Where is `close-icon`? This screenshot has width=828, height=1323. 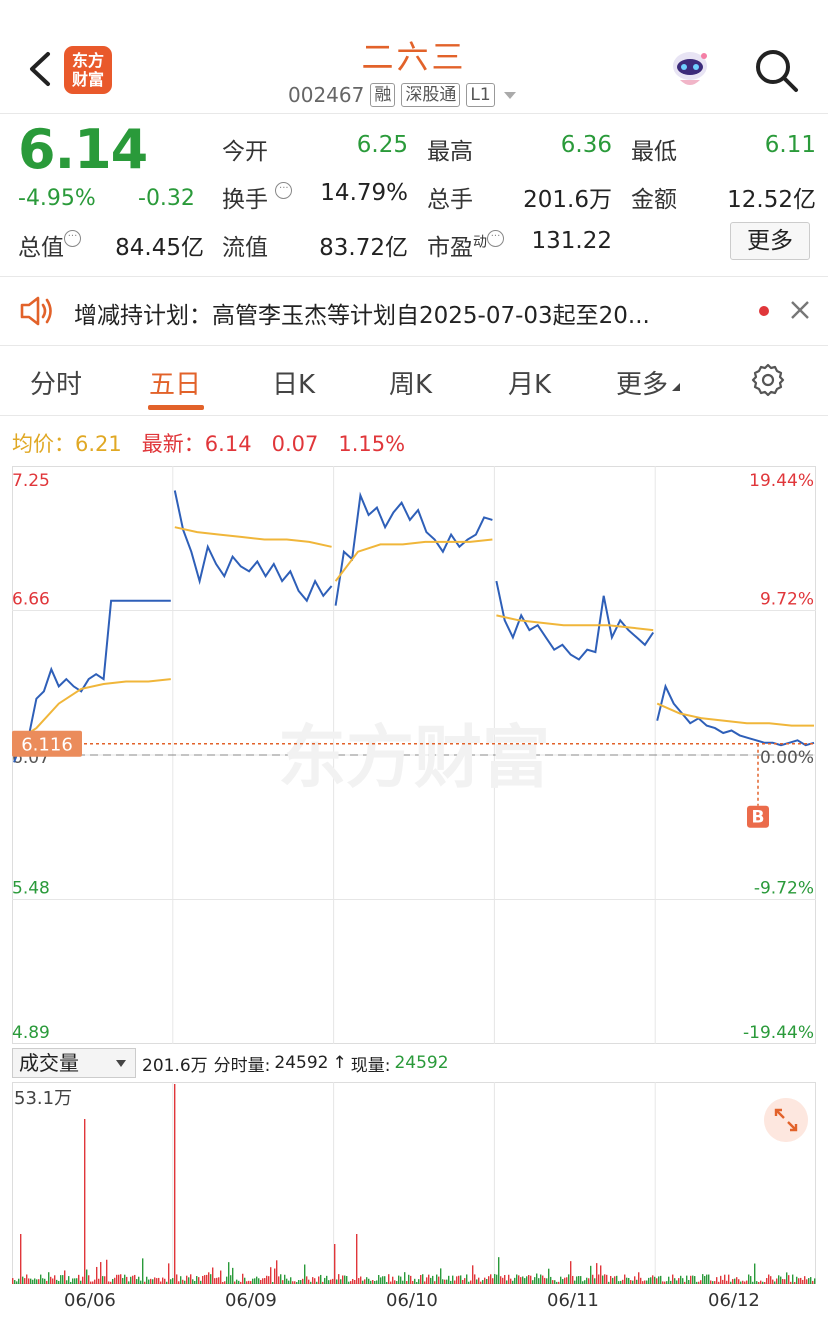 close-icon is located at coordinates (800, 309).